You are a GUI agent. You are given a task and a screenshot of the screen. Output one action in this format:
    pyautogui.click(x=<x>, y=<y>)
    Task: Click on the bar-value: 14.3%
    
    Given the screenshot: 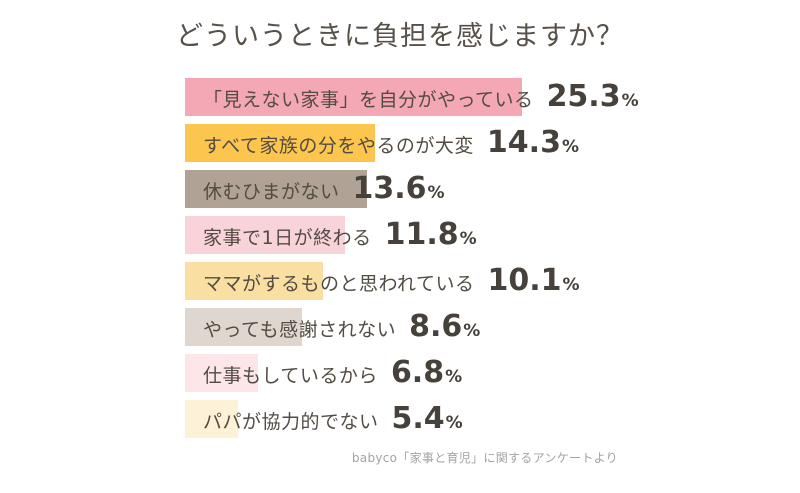 What is the action you would take?
    pyautogui.click(x=533, y=143)
    